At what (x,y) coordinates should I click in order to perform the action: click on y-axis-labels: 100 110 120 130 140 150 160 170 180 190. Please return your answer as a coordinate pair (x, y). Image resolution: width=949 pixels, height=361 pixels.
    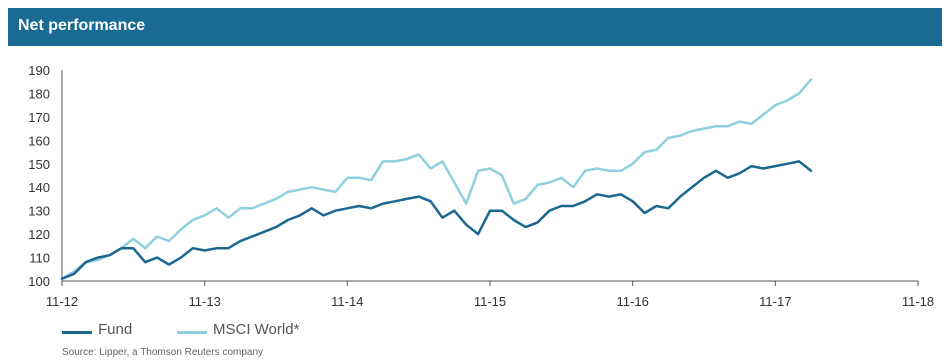
    Looking at the image, I should click on (39, 176).